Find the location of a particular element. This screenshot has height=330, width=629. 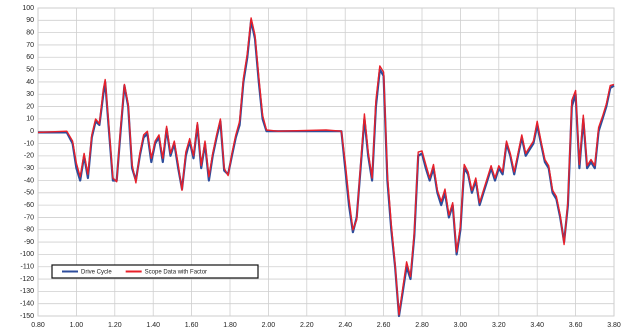

y-tick-label: 70 is located at coordinates (30, 45).